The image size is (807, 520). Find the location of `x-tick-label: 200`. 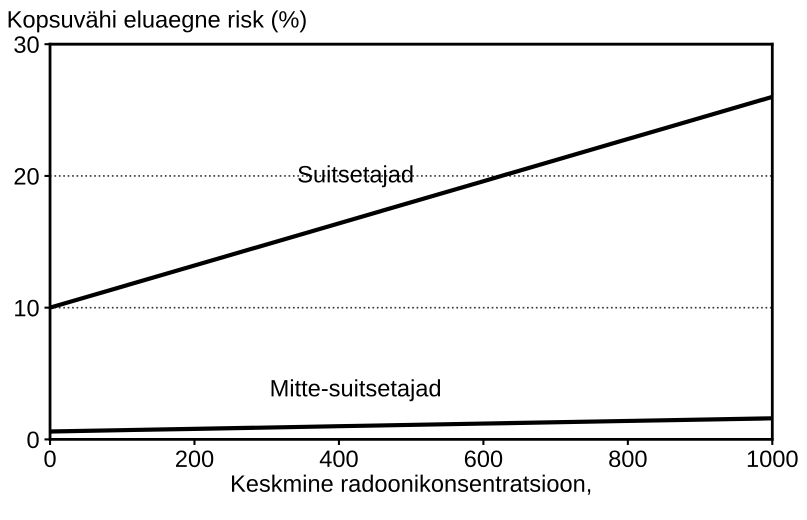

x-tick-label: 200 is located at coordinates (195, 459).